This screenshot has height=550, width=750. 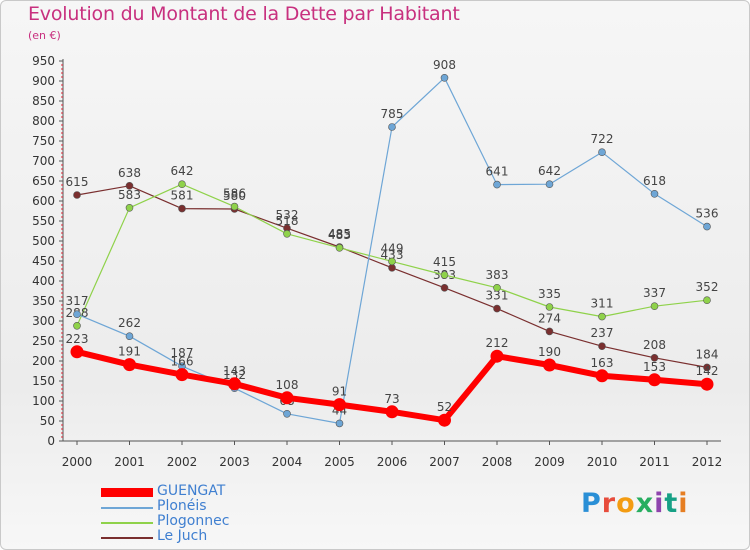 I want to click on data-label-guengat: 142, so click(x=707, y=371).